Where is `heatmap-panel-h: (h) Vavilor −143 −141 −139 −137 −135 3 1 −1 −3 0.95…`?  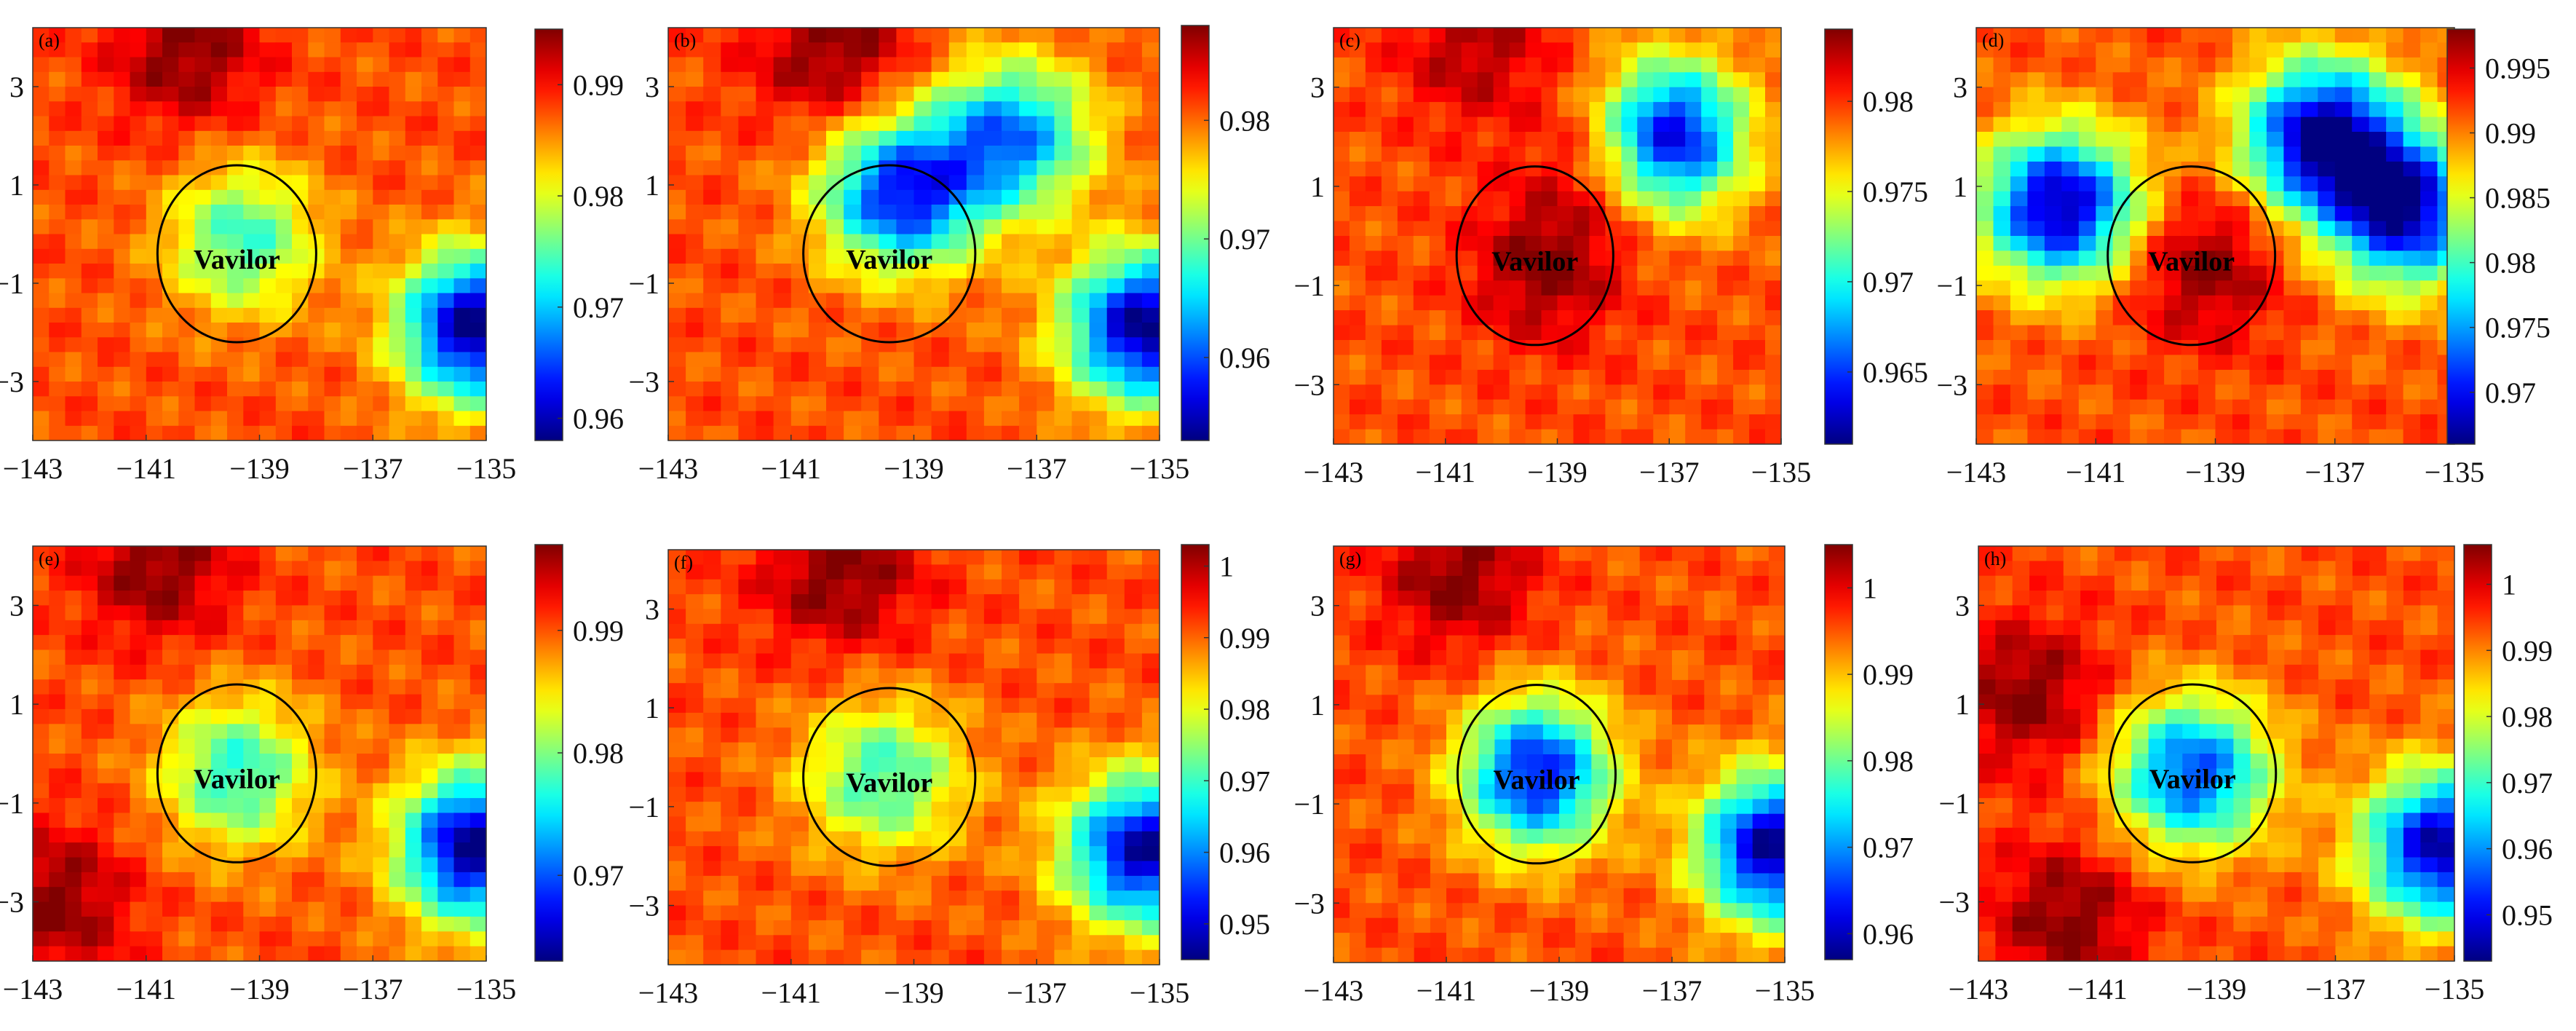
heatmap-panel-h: (h) Vavilor −143 −141 −139 −137 −135 3 1 −1 −3 0.95… is located at coordinates (2245, 775).